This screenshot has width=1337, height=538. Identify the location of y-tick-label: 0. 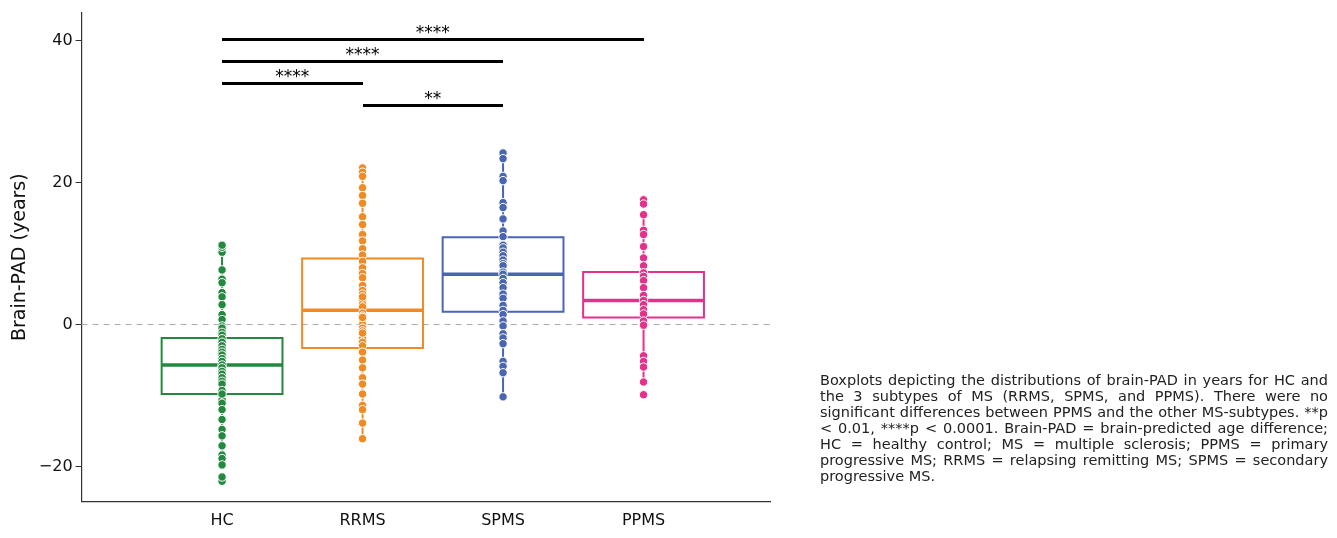
(67, 323).